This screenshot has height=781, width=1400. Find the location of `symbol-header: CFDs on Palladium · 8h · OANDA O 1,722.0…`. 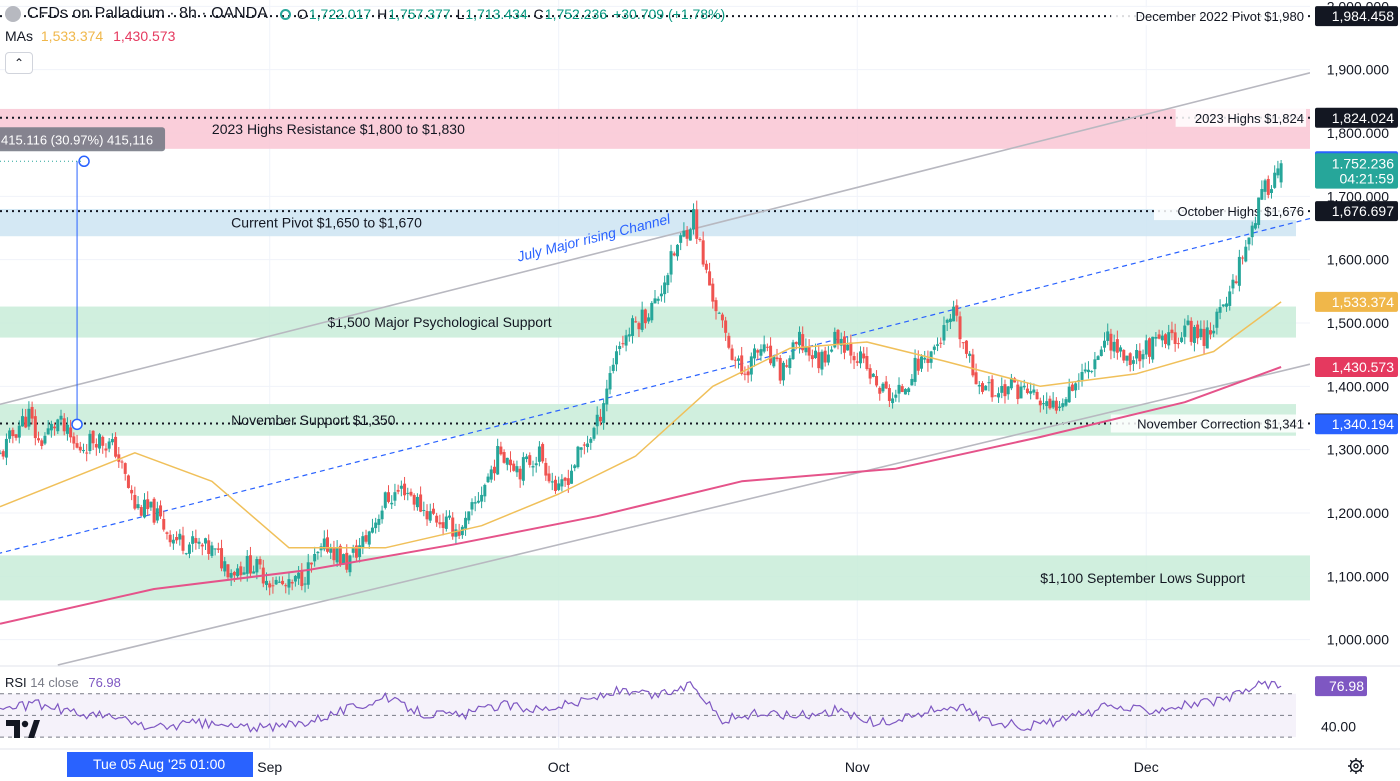

symbol-header: CFDs on Palladium · 8h · OANDA O 1,722.0… is located at coordinates (362, 14).